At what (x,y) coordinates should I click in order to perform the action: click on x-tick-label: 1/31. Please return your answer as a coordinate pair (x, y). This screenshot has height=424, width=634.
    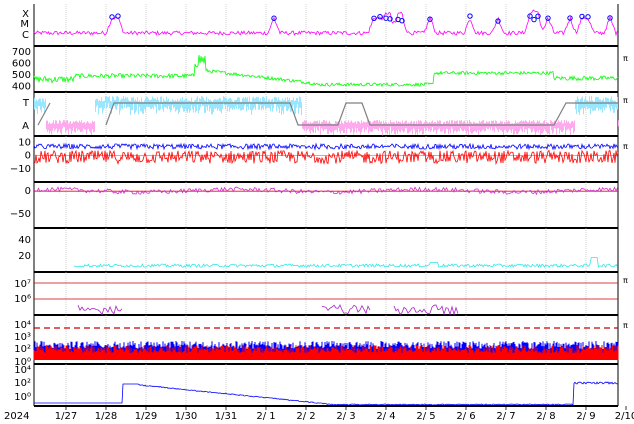
    Looking at the image, I should click on (226, 416).